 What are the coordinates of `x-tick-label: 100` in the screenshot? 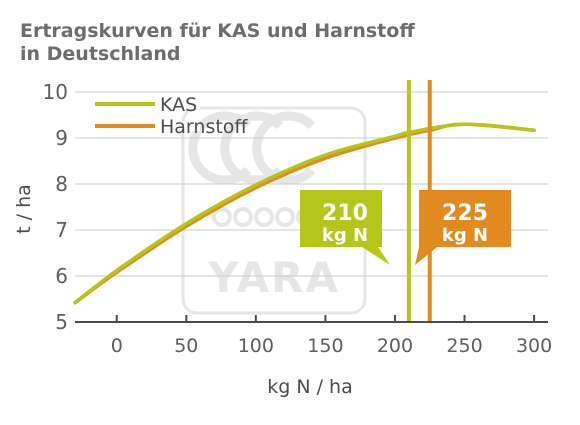 It's located at (256, 346).